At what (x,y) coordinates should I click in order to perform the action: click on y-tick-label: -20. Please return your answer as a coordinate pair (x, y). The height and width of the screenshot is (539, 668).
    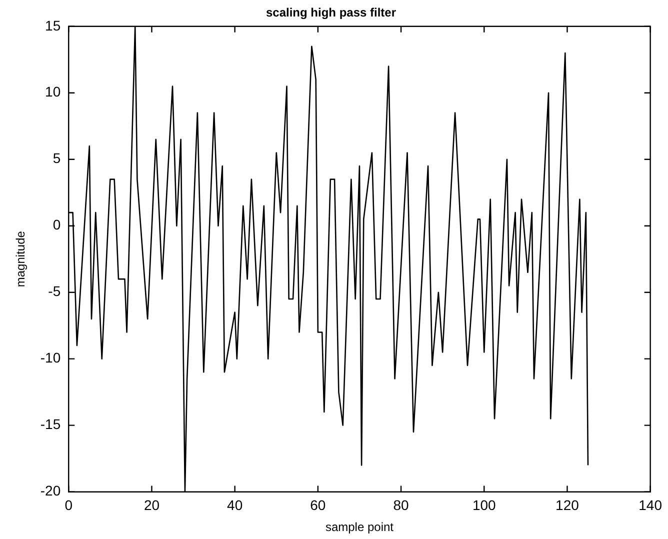
    Looking at the image, I should click on (50, 490).